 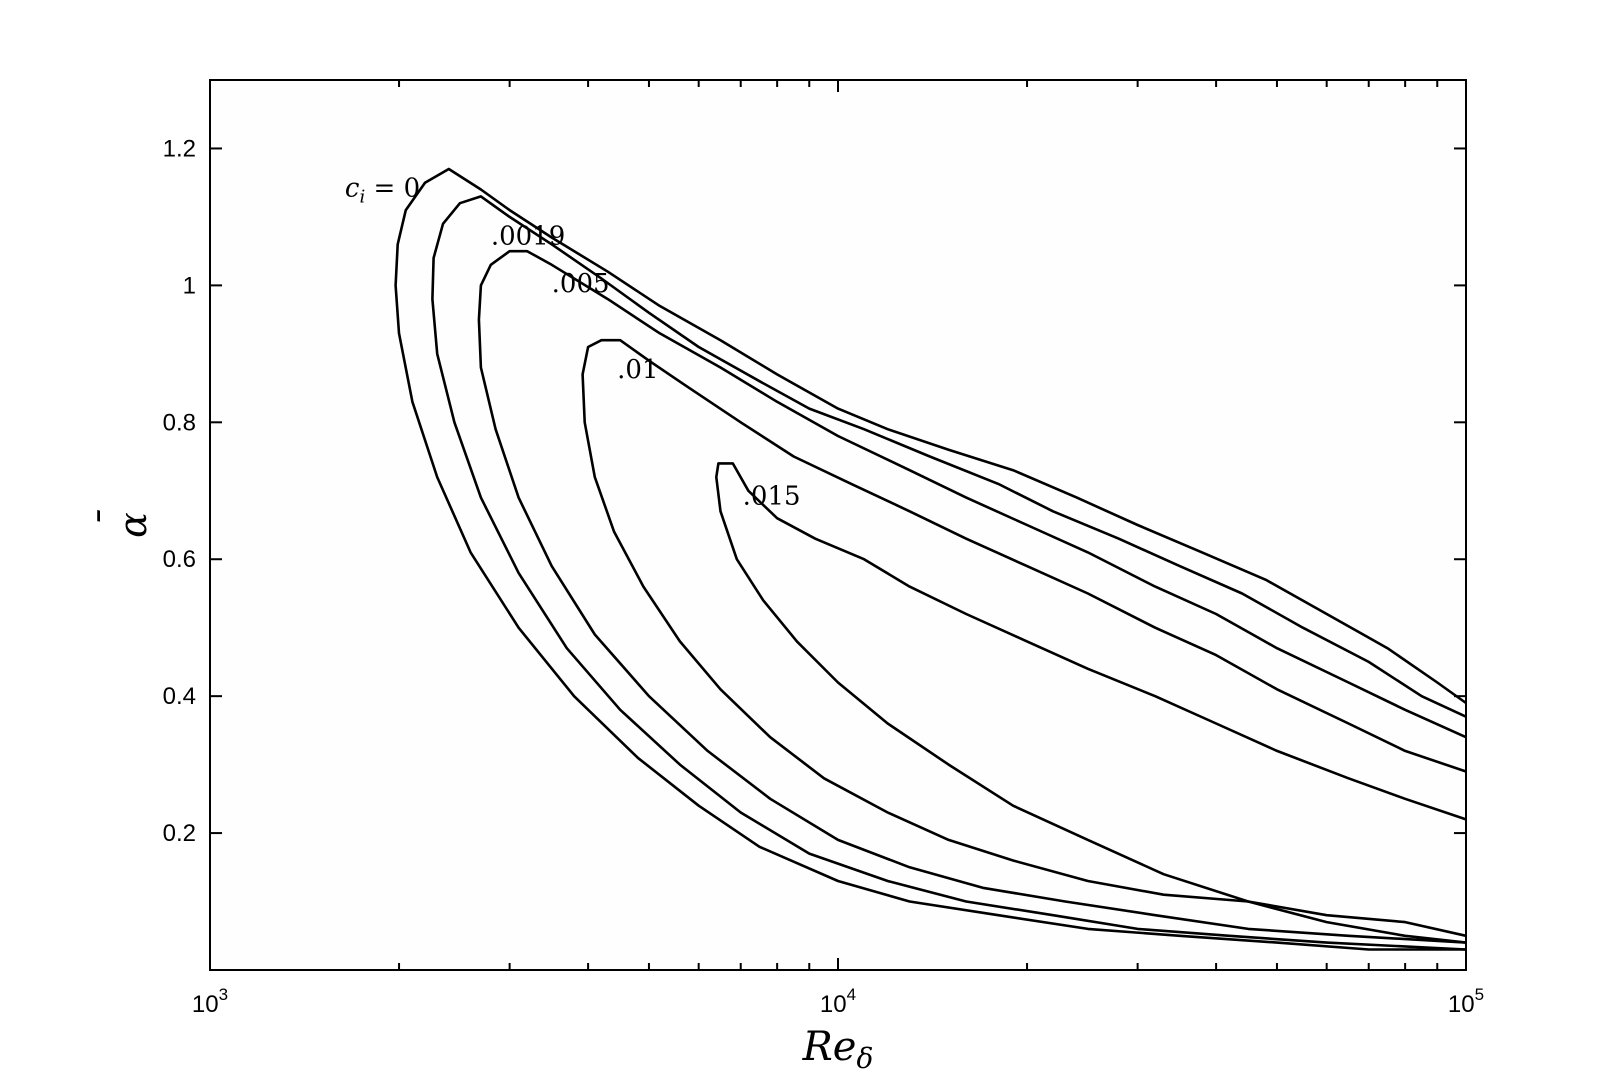 I want to click on contour-label: .01, so click(x=637, y=370).